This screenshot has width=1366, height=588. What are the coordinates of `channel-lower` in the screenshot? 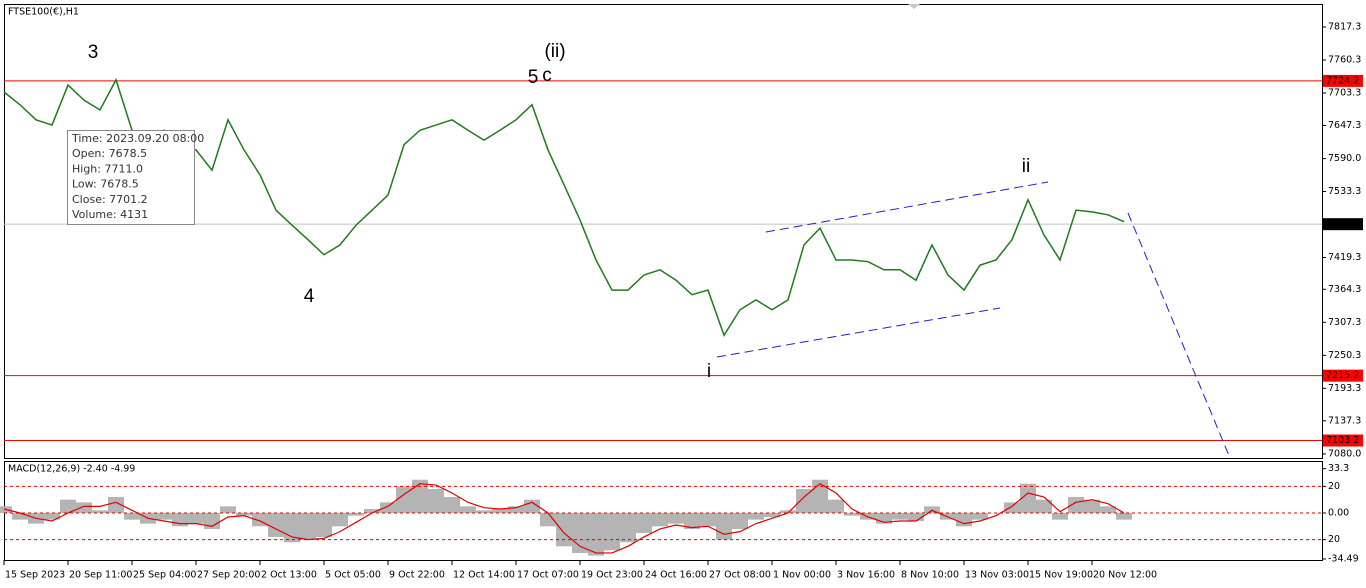 It's located at (858, 332).